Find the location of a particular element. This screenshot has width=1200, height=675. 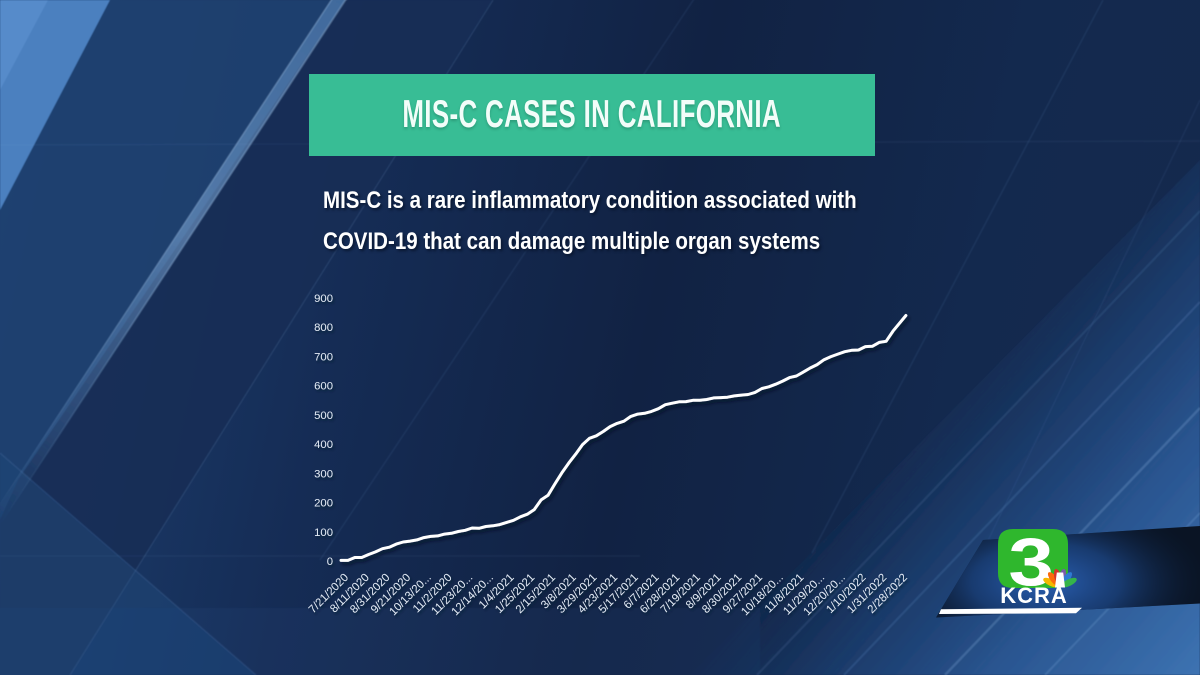

peacock-body is located at coordinates (1060, 580).